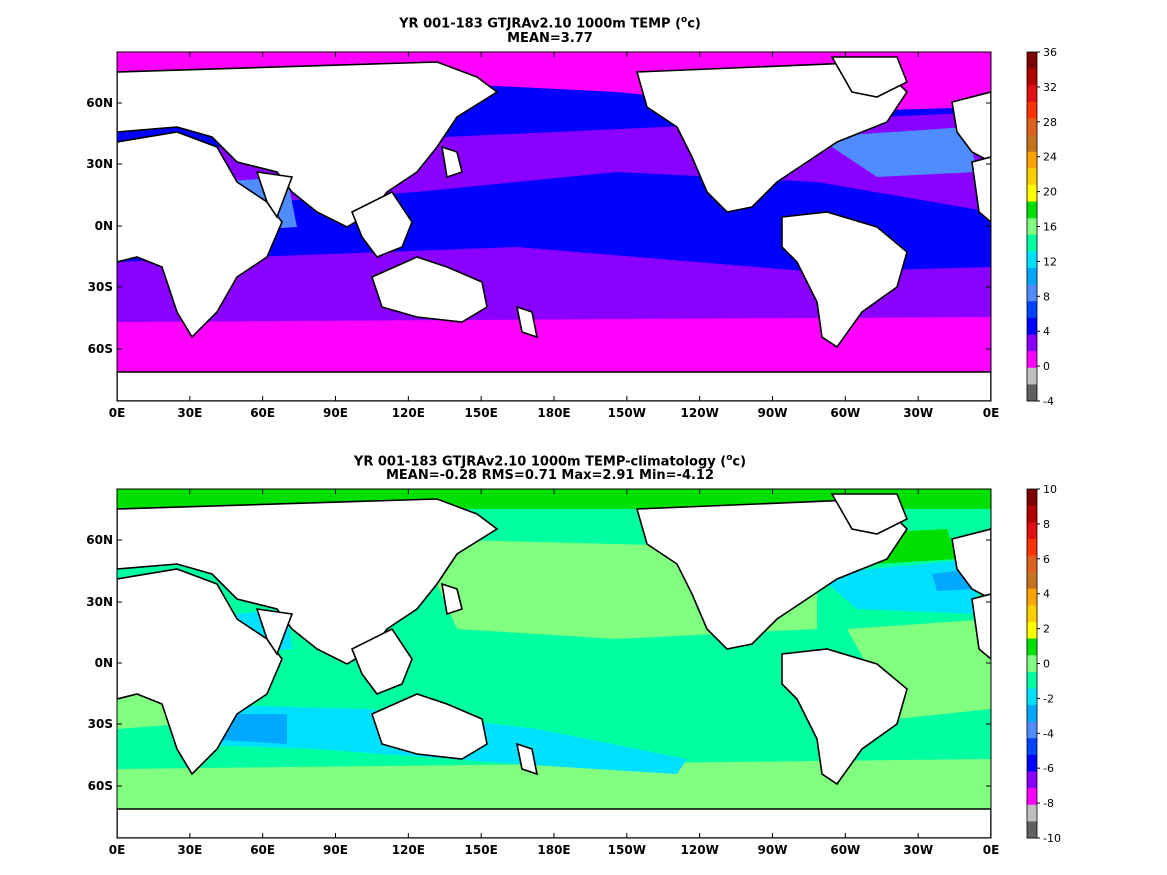  Describe the element at coordinates (550, 38) in the screenshot. I see `panel1-subtitle: MEAN=3.77` at that location.